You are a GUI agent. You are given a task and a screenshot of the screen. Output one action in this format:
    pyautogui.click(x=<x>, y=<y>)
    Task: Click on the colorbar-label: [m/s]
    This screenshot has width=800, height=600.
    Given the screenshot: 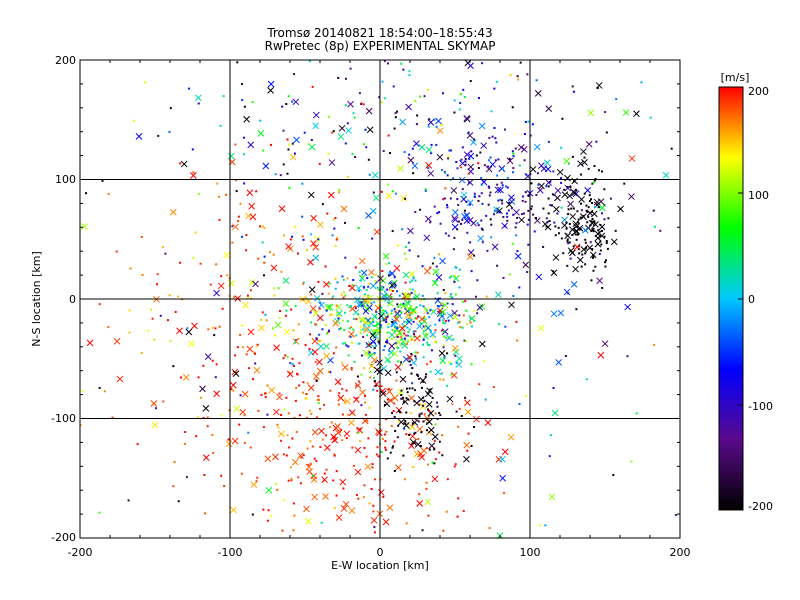 What is the action you would take?
    pyautogui.click(x=735, y=77)
    